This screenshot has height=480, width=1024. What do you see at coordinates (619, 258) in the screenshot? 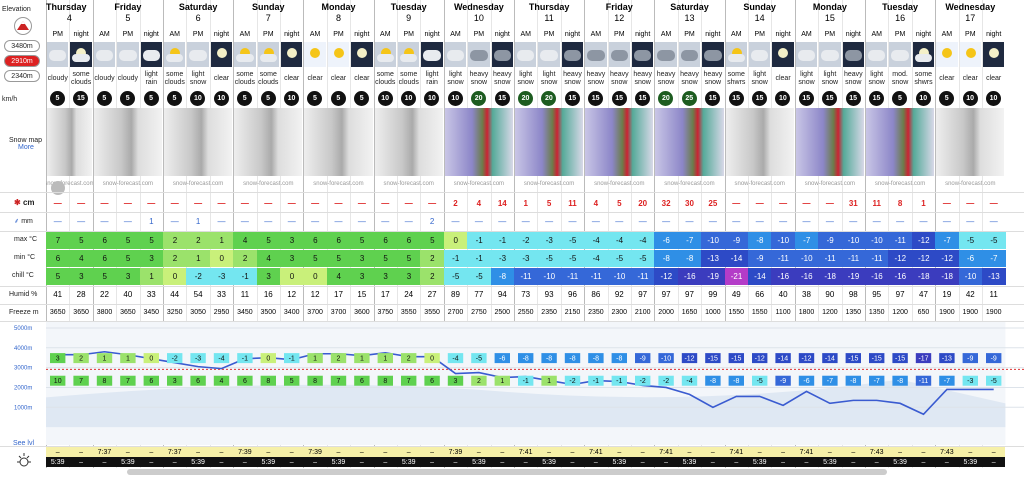
I see `temp-cell: -5` at bounding box center [619, 258].